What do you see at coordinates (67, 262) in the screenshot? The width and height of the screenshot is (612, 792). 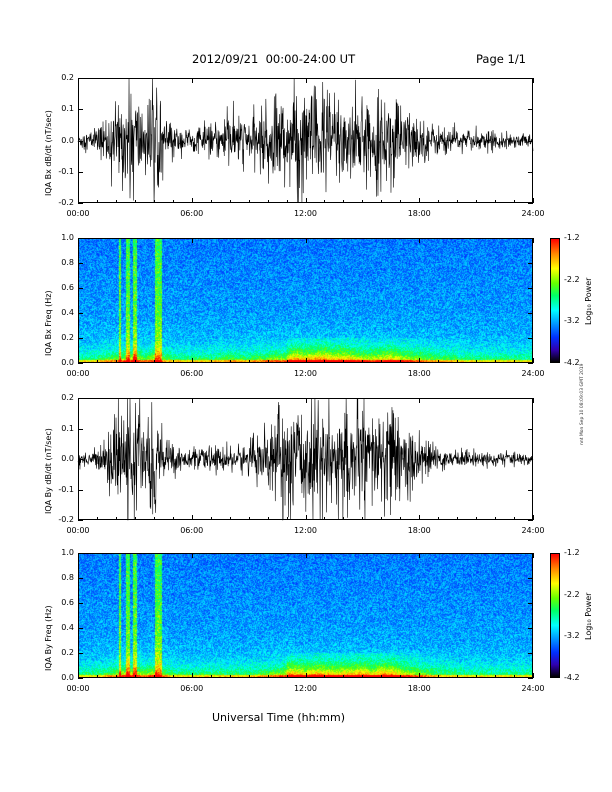 I see `y-tick-label: 0.8` at bounding box center [67, 262].